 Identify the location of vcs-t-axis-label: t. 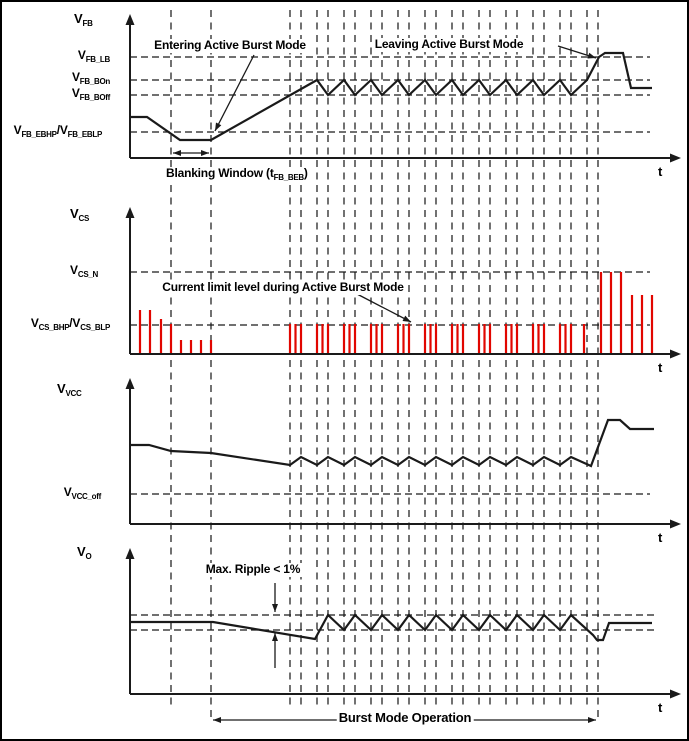
(660, 367).